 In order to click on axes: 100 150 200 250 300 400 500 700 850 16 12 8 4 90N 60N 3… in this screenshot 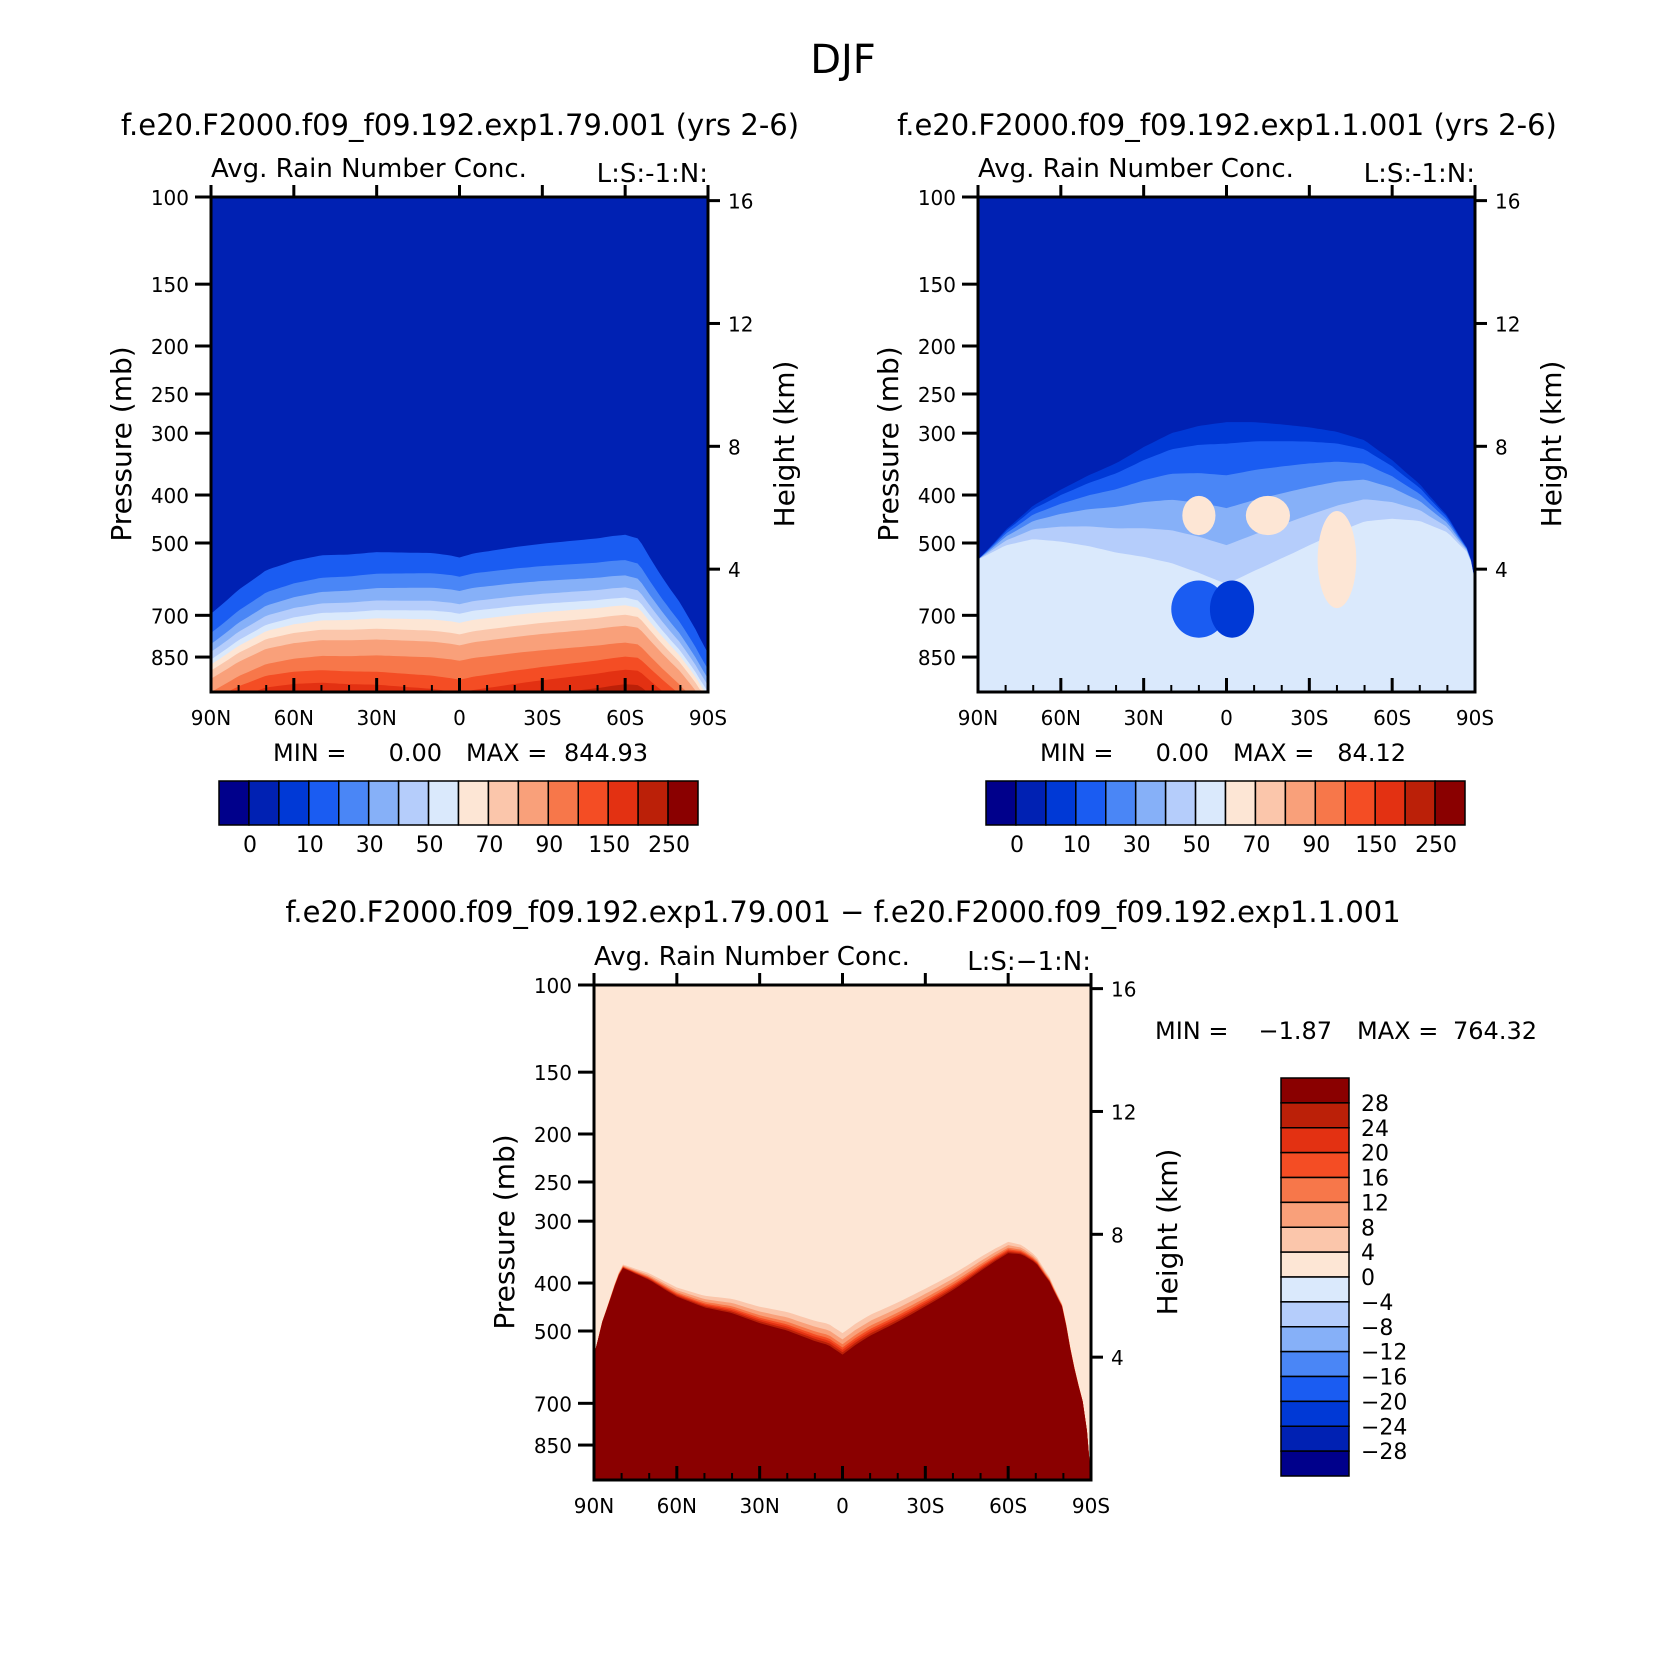, I will do `click(835, 1245)`.